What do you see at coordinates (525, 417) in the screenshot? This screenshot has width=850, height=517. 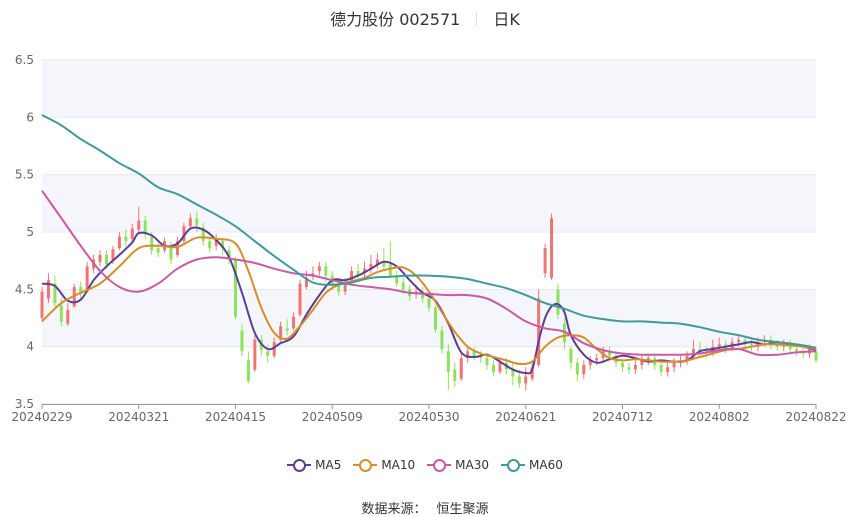 I see `x-tick-label: 20240621` at bounding box center [525, 417].